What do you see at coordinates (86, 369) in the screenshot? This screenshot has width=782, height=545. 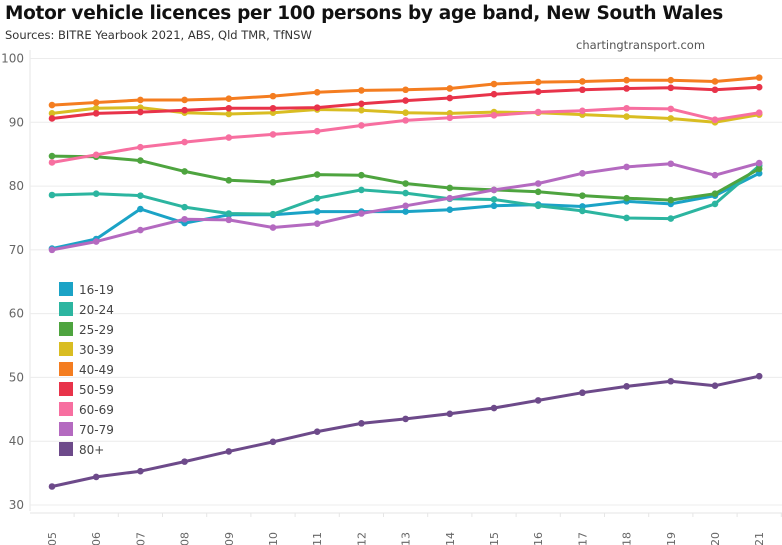 I see `legend-item: 40-49` at bounding box center [86, 369].